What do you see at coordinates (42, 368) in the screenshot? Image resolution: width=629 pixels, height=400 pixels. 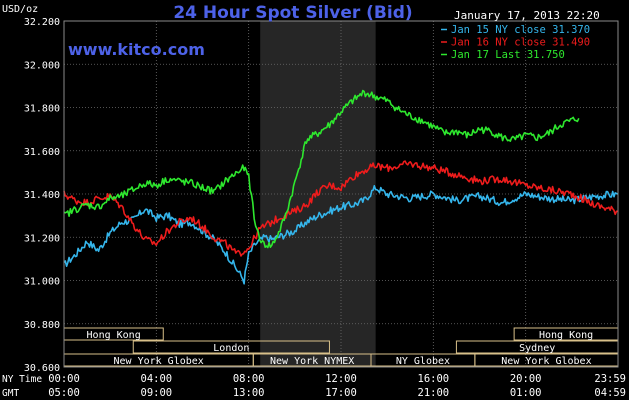 I see `y-tick-label: 30.600` at bounding box center [42, 368].